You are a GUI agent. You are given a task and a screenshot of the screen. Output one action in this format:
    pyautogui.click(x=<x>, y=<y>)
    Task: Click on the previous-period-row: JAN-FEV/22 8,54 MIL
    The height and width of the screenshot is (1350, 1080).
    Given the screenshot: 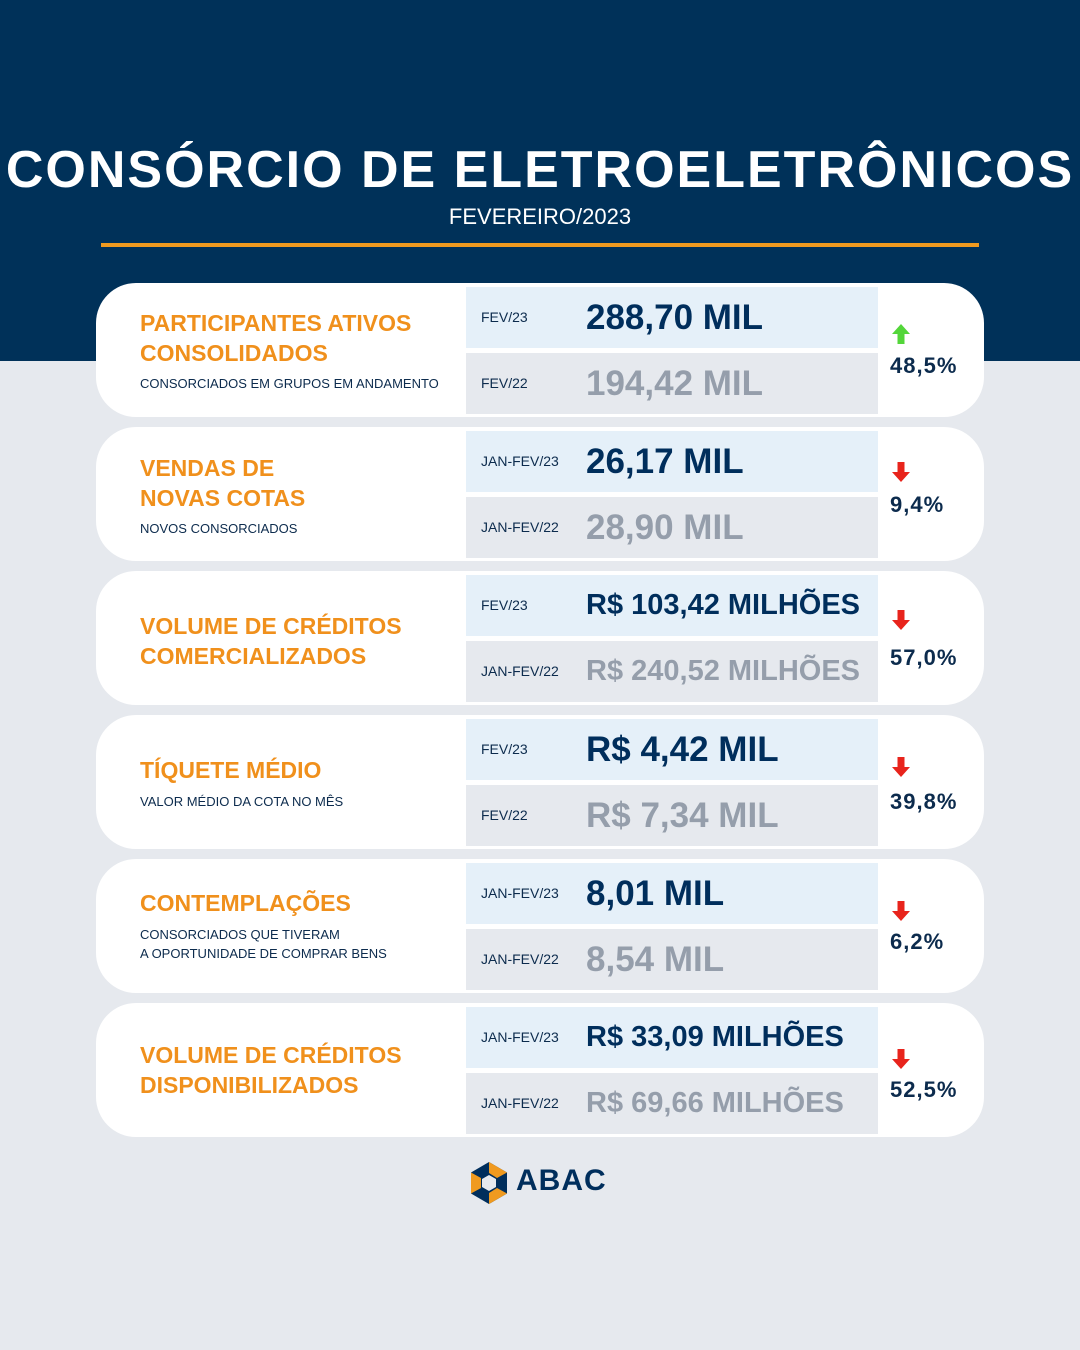 What is the action you would take?
    pyautogui.click(x=672, y=959)
    